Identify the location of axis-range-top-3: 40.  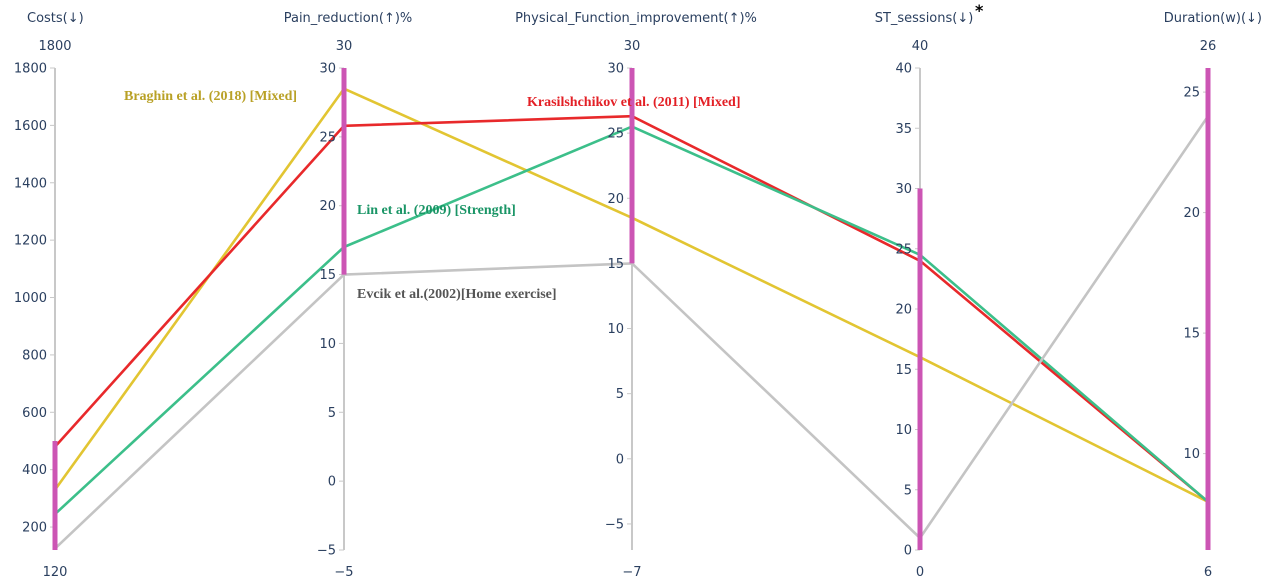
(920, 46).